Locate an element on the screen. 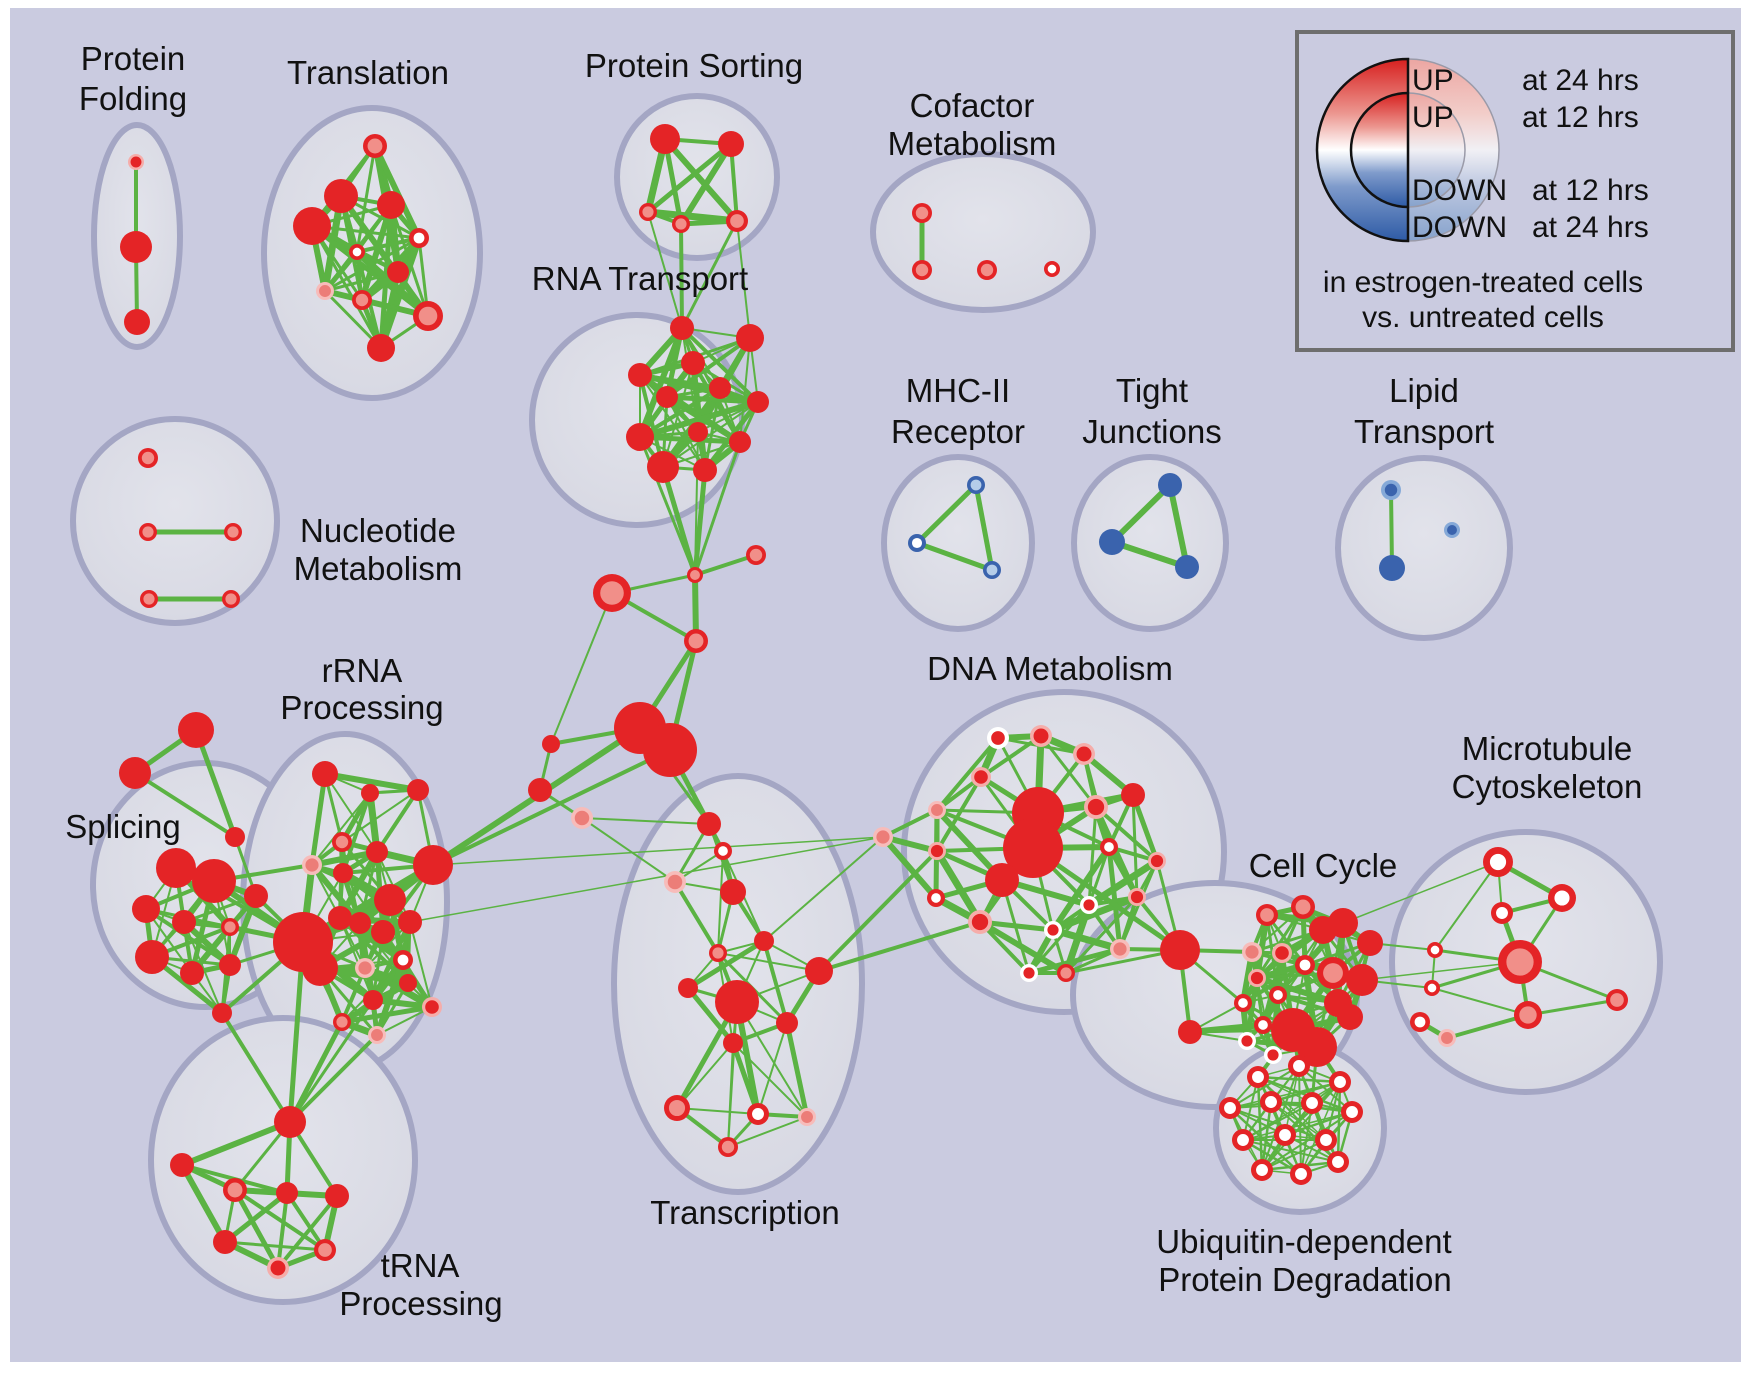 The height and width of the screenshot is (1376, 1750). legend-time-0: at 24 hrs is located at coordinates (1580, 80).